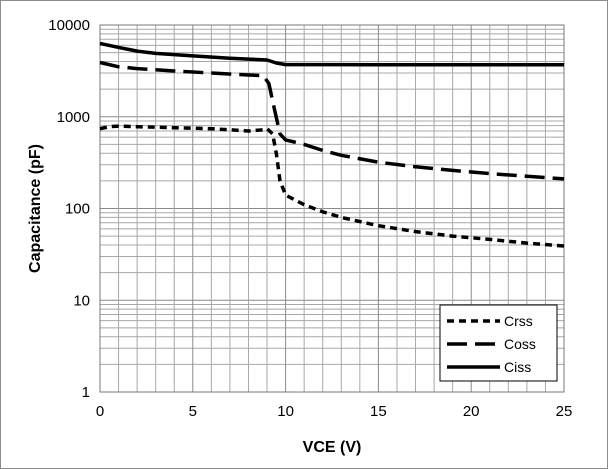  I want to click on y-tick-label: 1000, so click(73, 117).